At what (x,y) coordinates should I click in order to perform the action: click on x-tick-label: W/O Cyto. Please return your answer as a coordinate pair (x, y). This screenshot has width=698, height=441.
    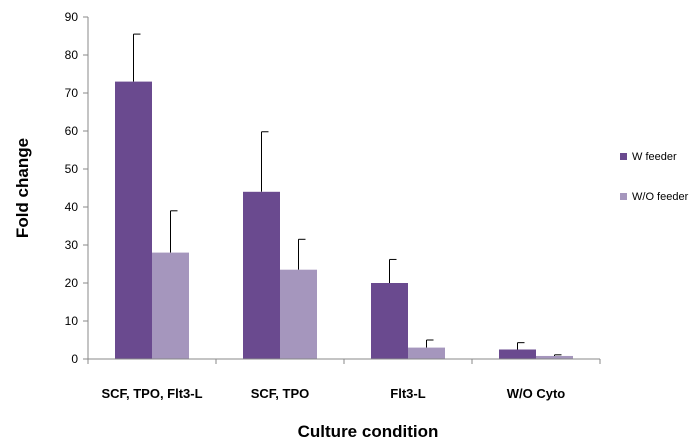
    Looking at the image, I should click on (536, 393).